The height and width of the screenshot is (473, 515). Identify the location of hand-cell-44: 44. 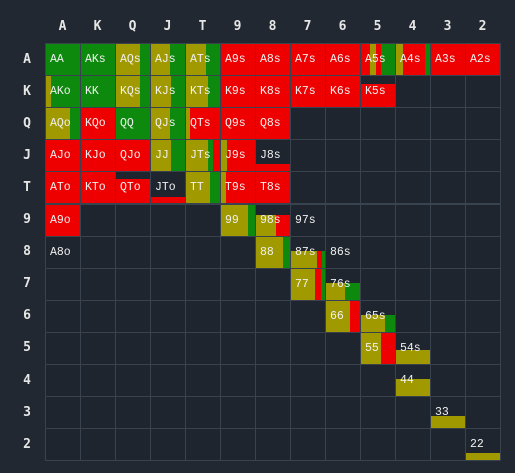
(413, 381).